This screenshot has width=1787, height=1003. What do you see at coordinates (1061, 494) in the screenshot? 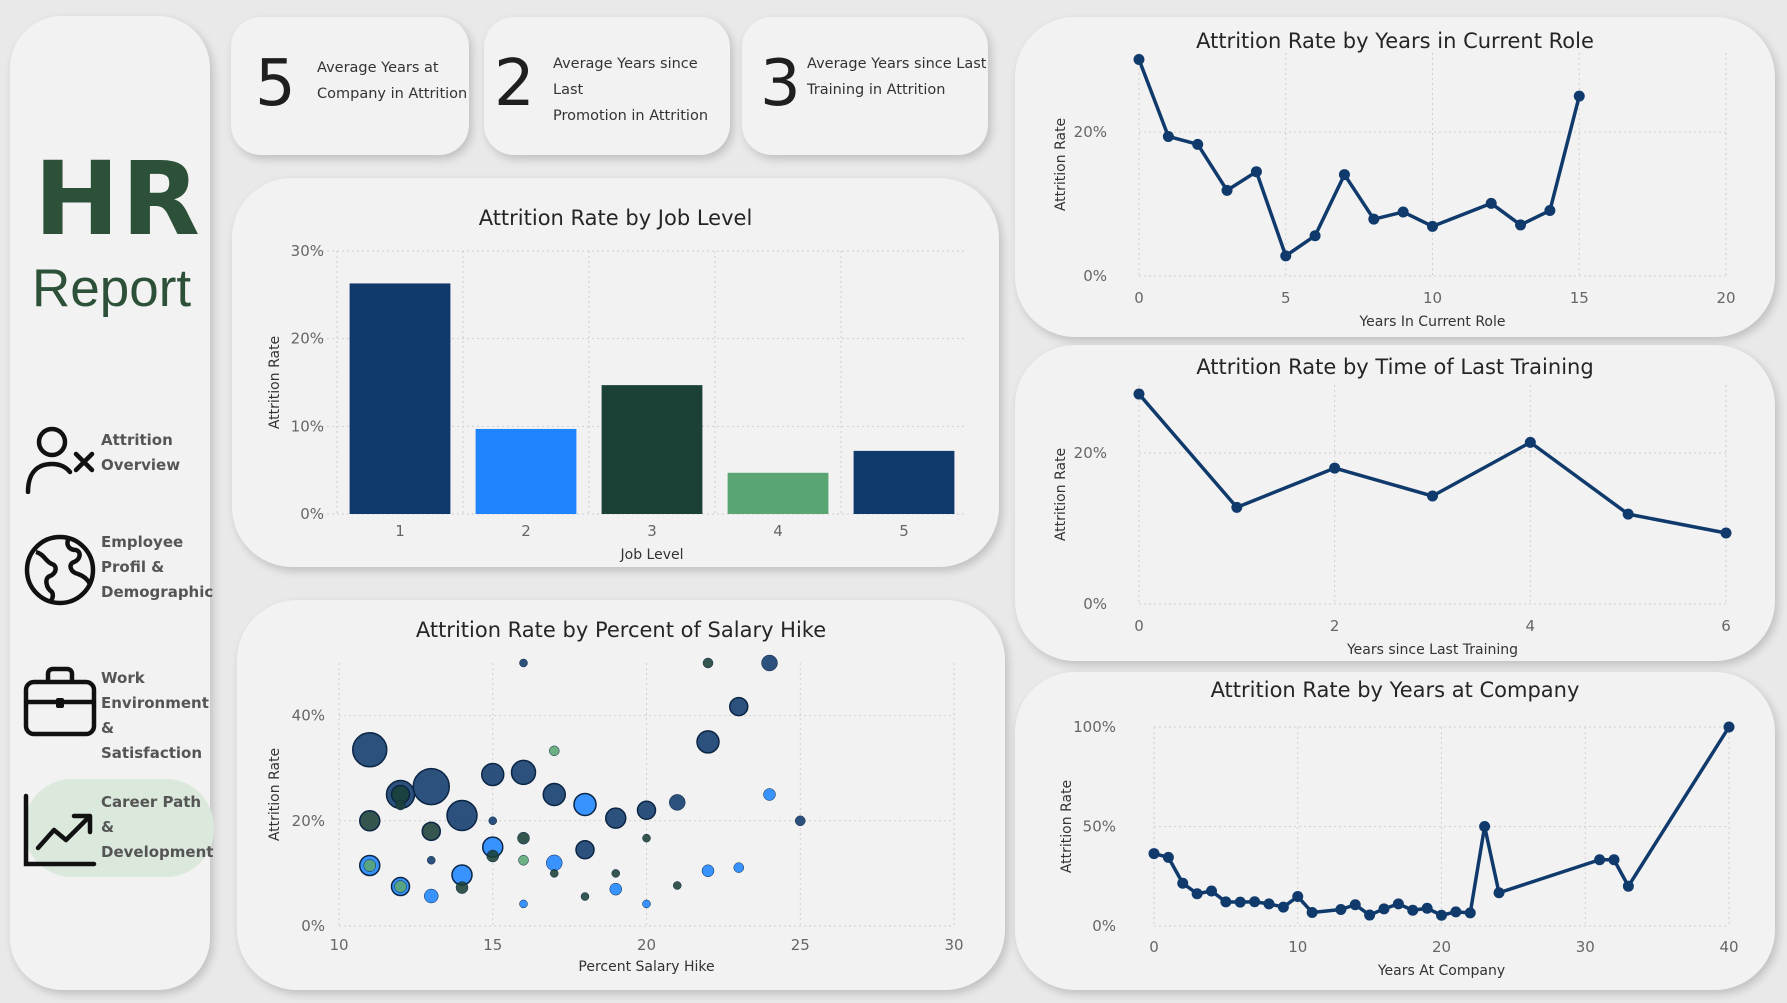
I see `y-axis-label: Attrition Rate` at bounding box center [1061, 494].